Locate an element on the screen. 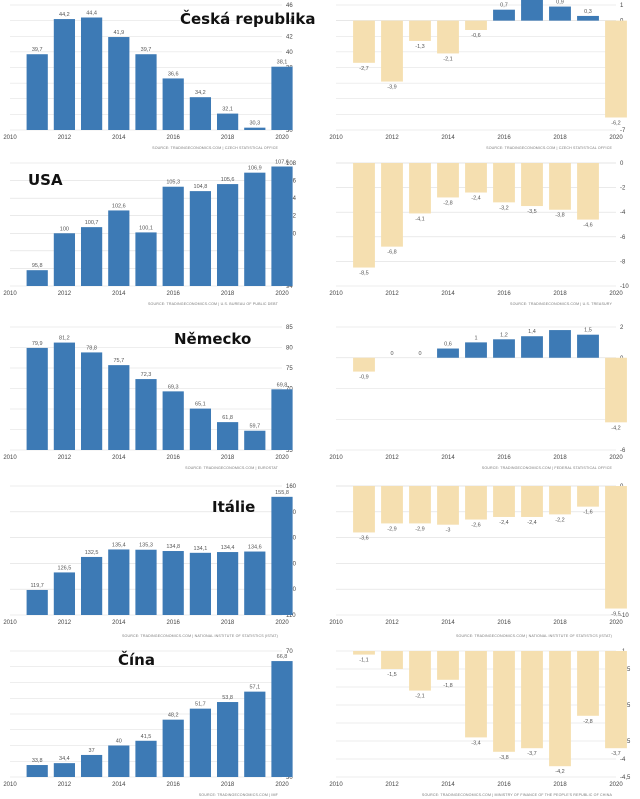 Image resolution: width=640 pixels, height=799 pixels. data-label: 34,4 is located at coordinates (64, 759).